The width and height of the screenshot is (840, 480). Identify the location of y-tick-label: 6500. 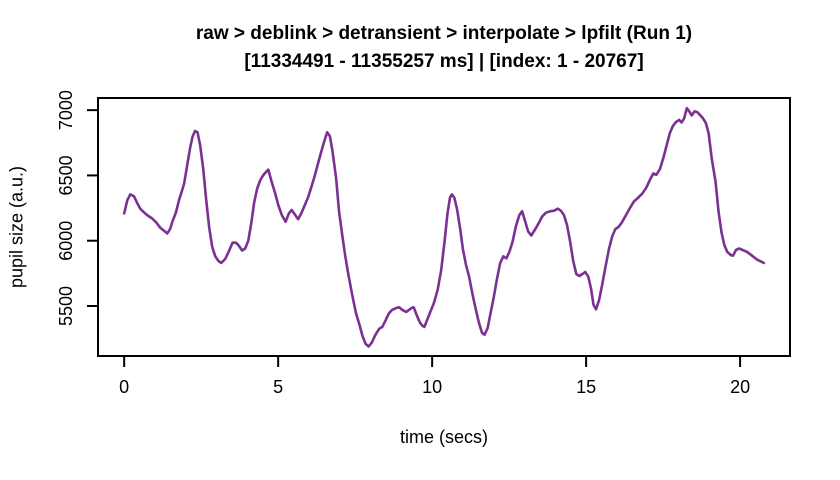
(66, 175).